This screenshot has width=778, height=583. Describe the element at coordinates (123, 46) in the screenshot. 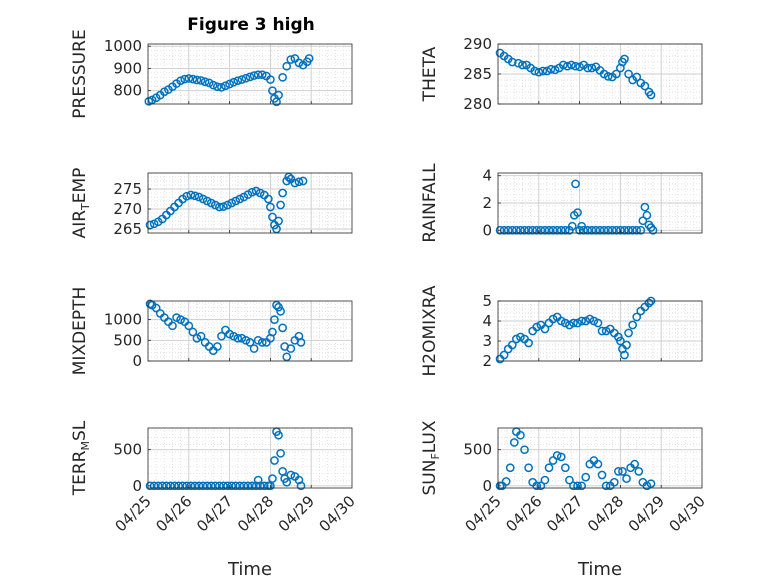

I see `y-tick-label: 1000` at that location.